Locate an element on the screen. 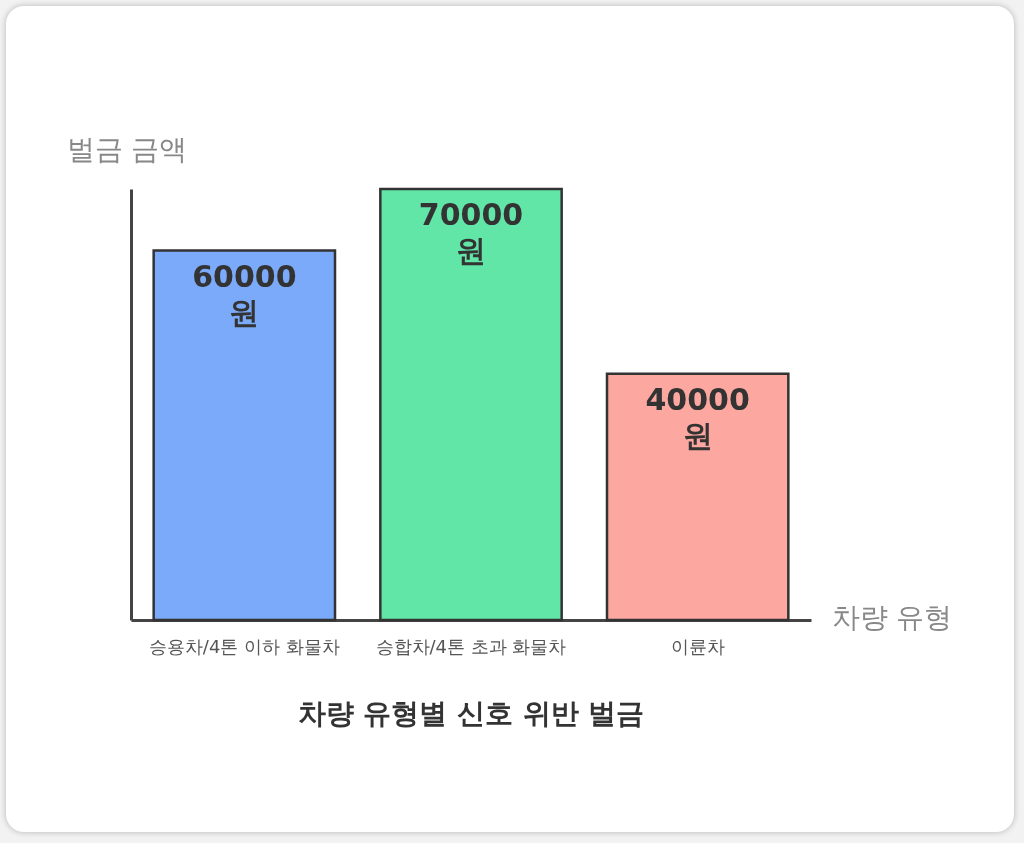 Image resolution: width=1024 pixels, height=843 pixels. x-tick-label: 이륜차 is located at coordinates (697, 646).